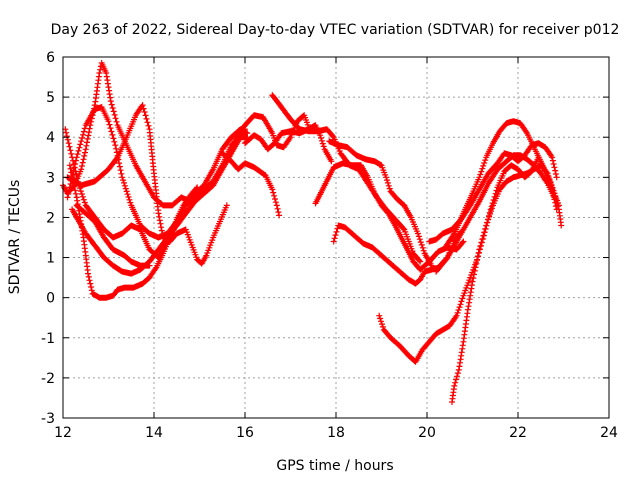 The width and height of the screenshot is (640, 480). What do you see at coordinates (48, 339) in the screenshot?
I see `y-tick-label: -1` at bounding box center [48, 339].